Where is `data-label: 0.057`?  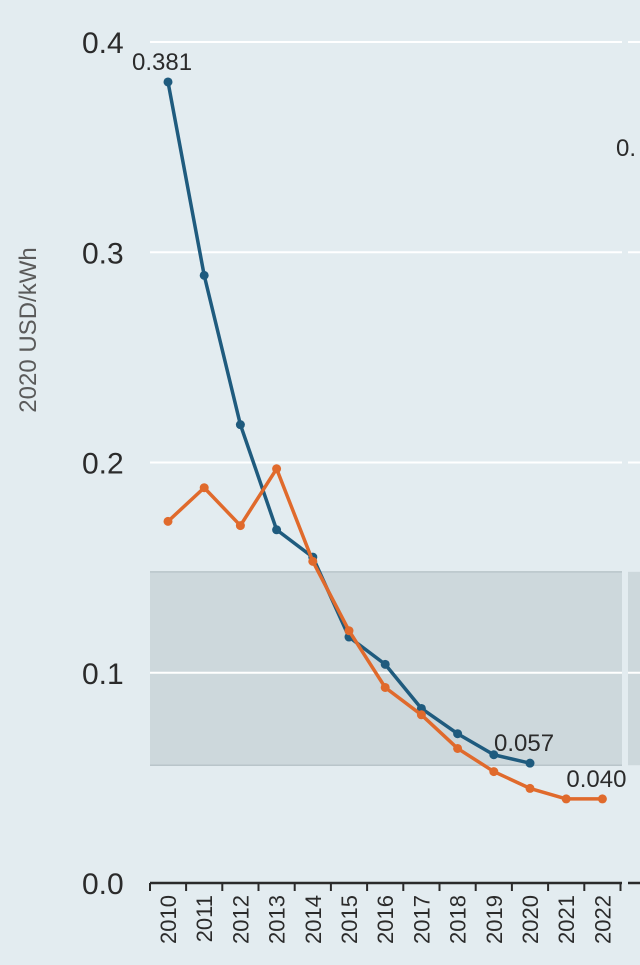
data-label: 0.057 is located at coordinates (524, 743).